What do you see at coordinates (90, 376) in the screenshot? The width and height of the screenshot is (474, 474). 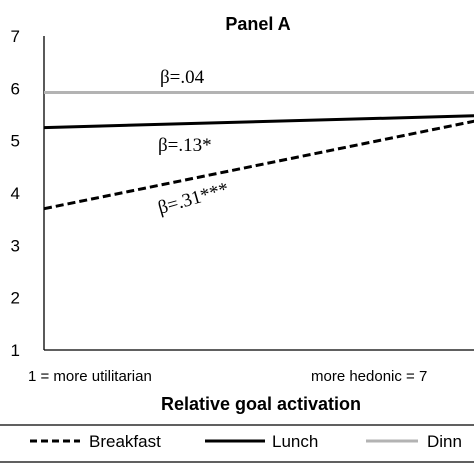 I see `x-tick-left: 1 = more utilitarian` at bounding box center [90, 376].